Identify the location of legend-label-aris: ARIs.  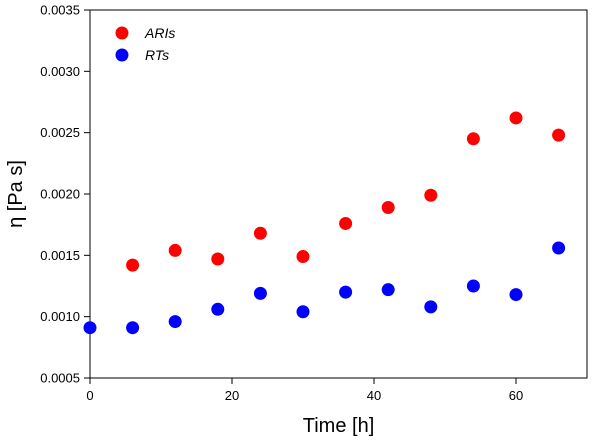
(159, 33).